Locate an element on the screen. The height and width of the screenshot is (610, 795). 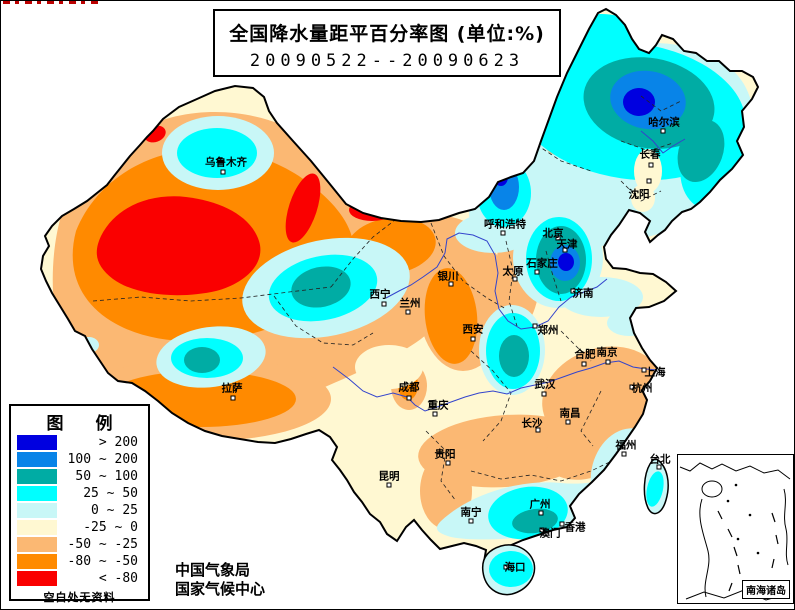
legend-row: 0 ~ 25 is located at coordinates (79, 510).